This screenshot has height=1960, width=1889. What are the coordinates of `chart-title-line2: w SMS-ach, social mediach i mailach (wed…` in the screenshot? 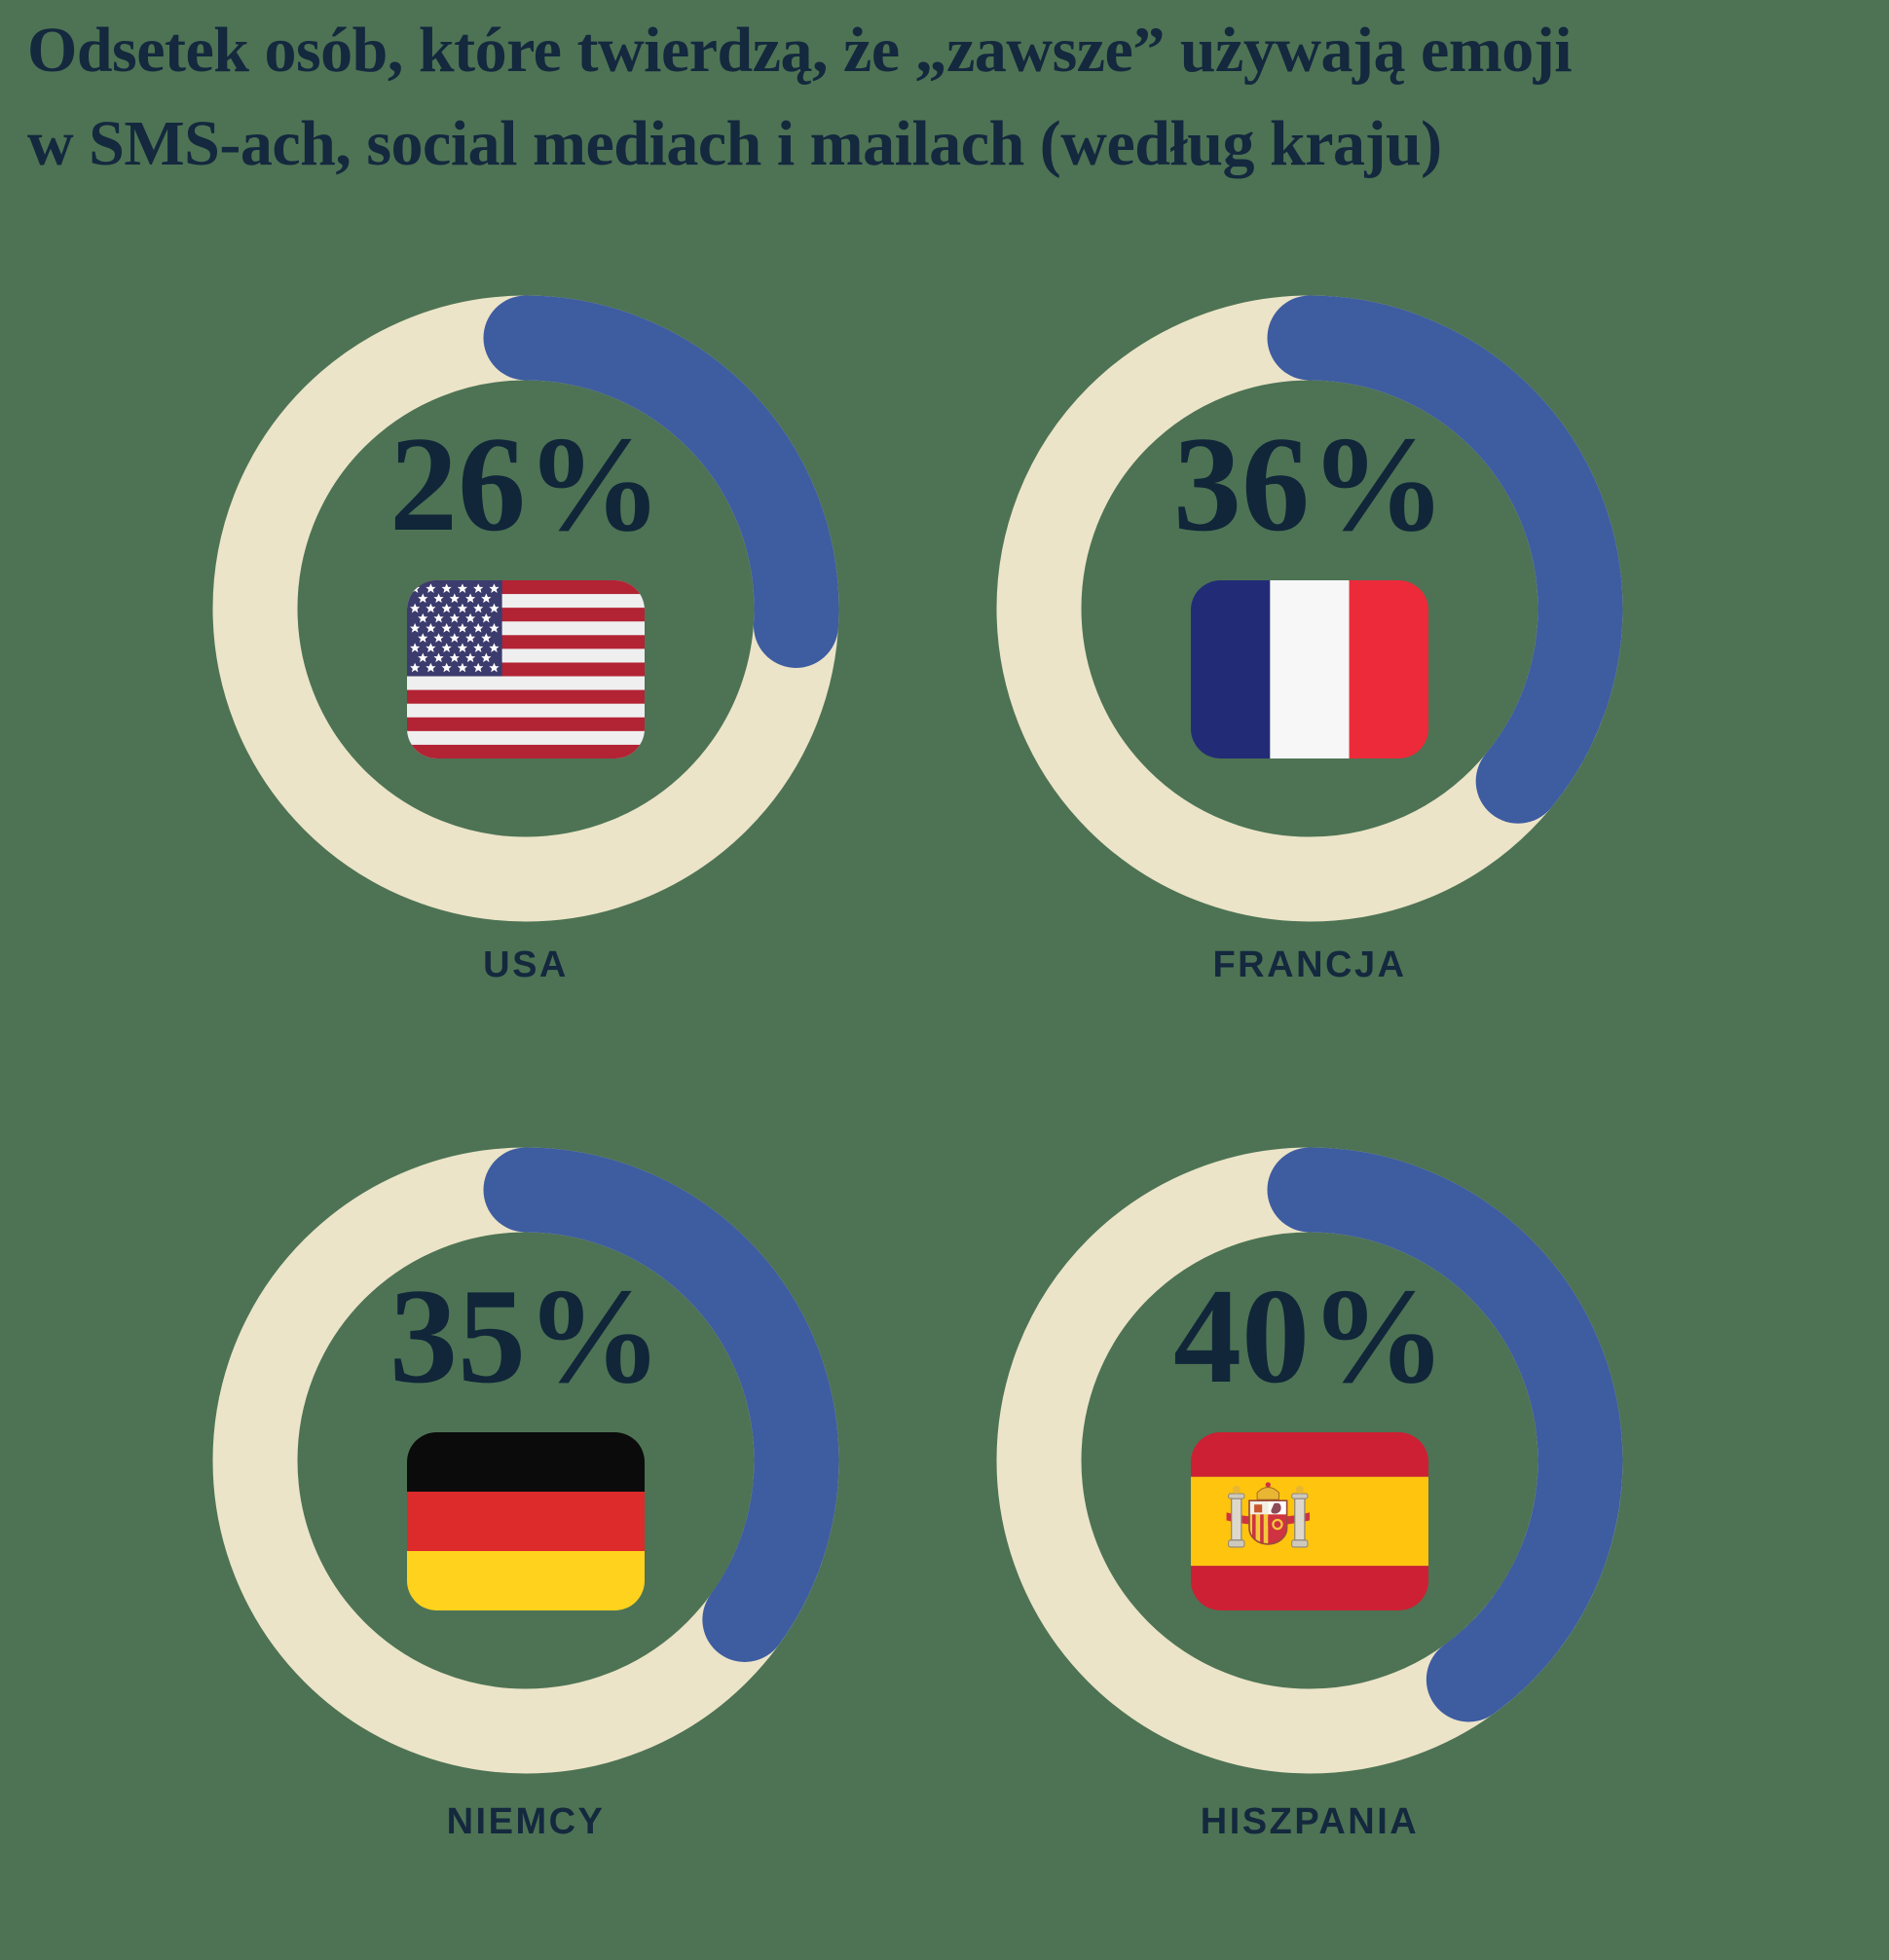 It's located at (734, 143).